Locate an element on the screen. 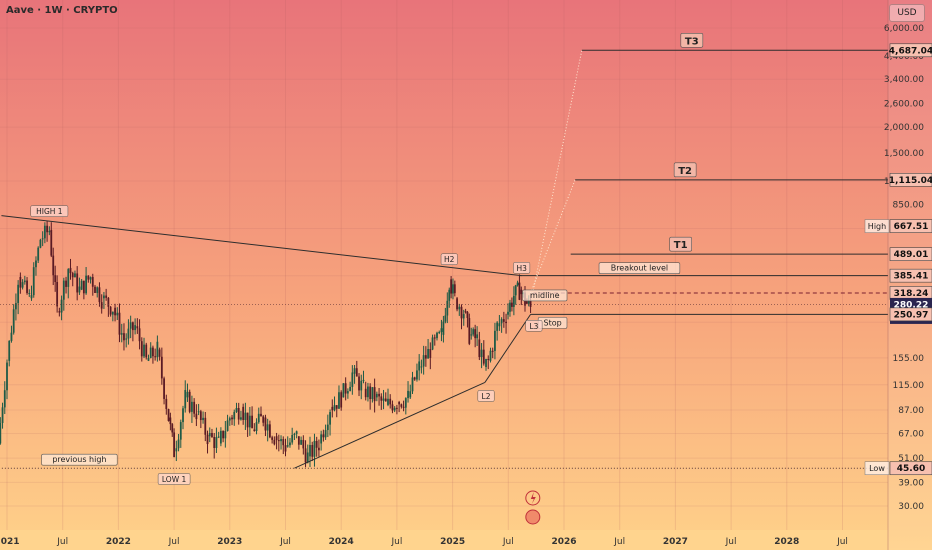  y-tick-label: 115.00 is located at coordinates (909, 386).